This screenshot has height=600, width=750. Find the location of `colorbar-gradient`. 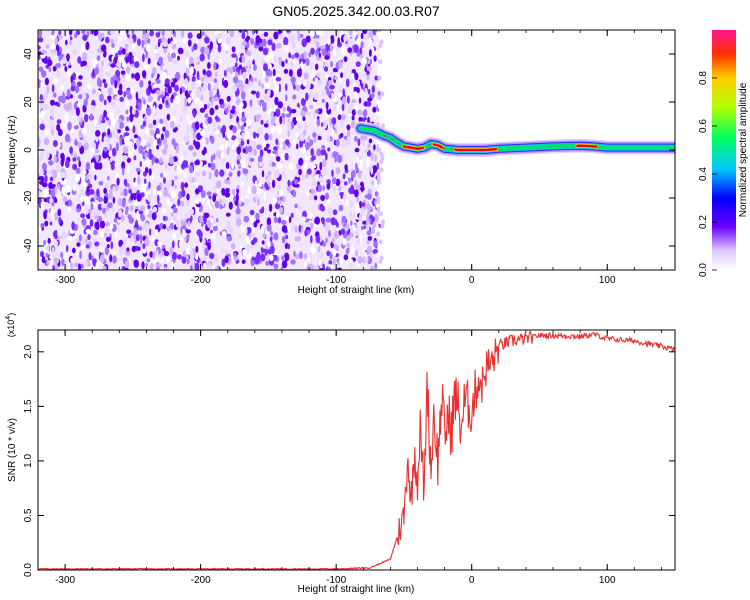

colorbar-gradient is located at coordinates (724, 150).